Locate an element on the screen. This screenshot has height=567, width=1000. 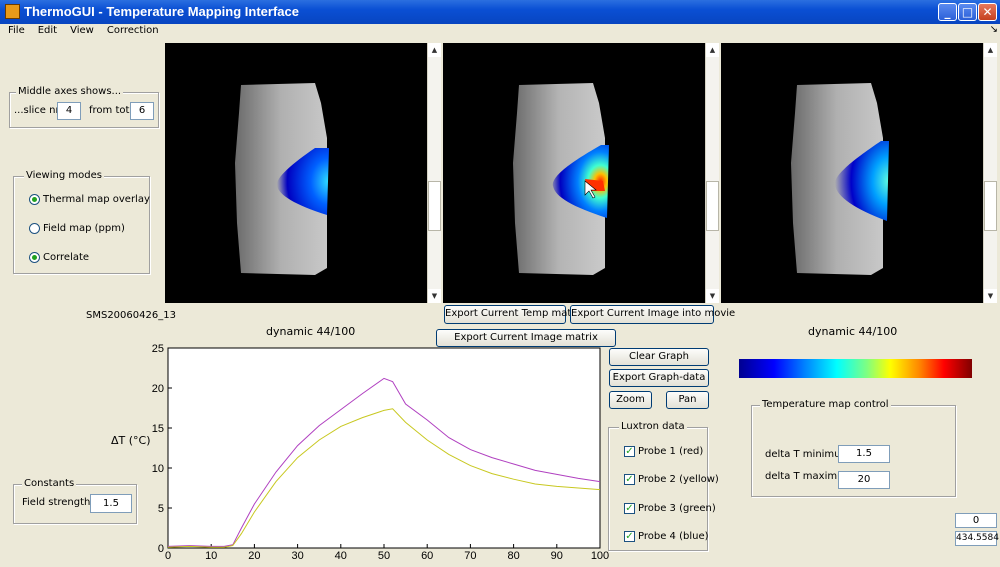
constants-panel: Constants Field strength 1.5 is located at coordinates (75, 501).